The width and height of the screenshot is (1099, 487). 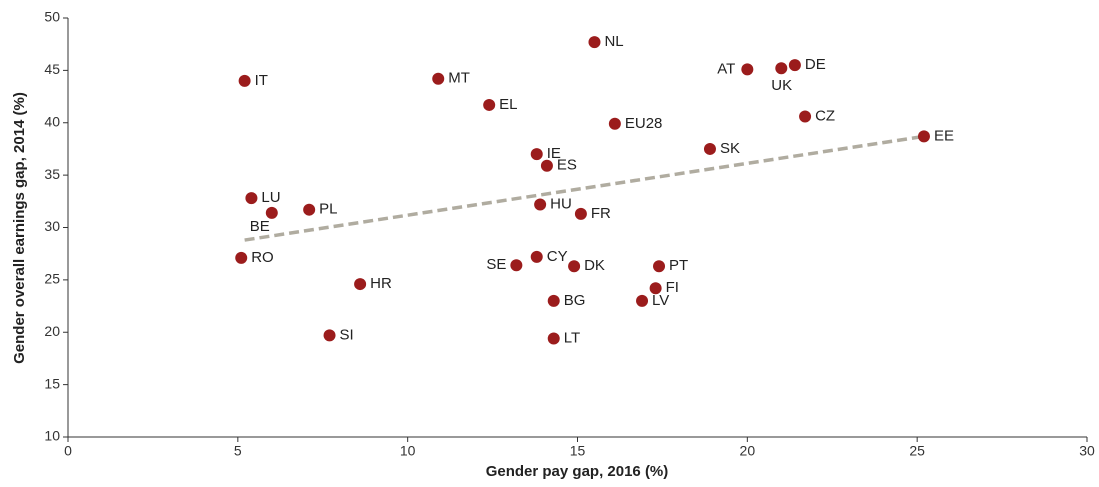 What do you see at coordinates (660, 300) in the screenshot?
I see `point-label: LV` at bounding box center [660, 300].